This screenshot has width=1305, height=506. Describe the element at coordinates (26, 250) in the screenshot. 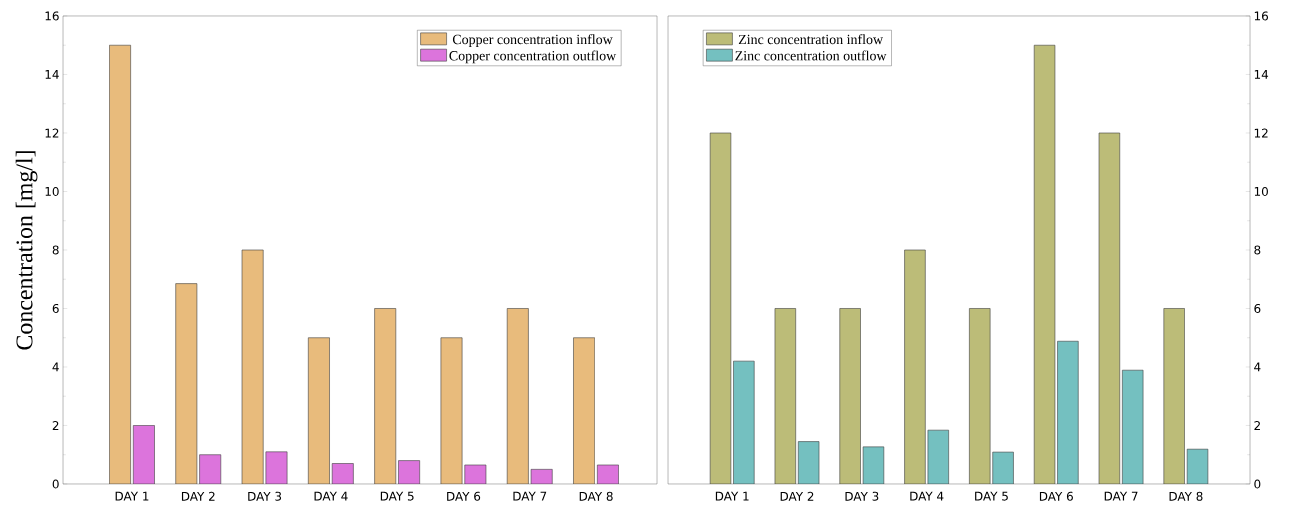

I see `y-axis-title: Concentration [mg/l]` at that location.